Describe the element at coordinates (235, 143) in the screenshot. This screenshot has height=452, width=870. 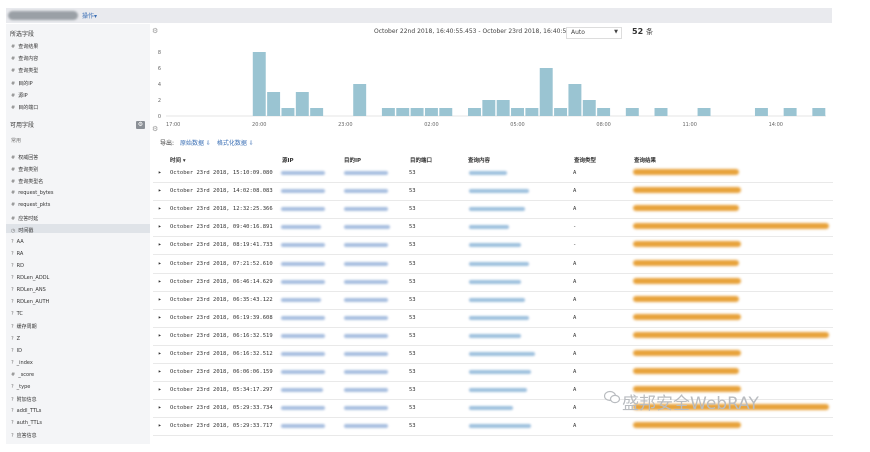
I see `export-formatted-link: 格式化数据 ⇩` at that location.